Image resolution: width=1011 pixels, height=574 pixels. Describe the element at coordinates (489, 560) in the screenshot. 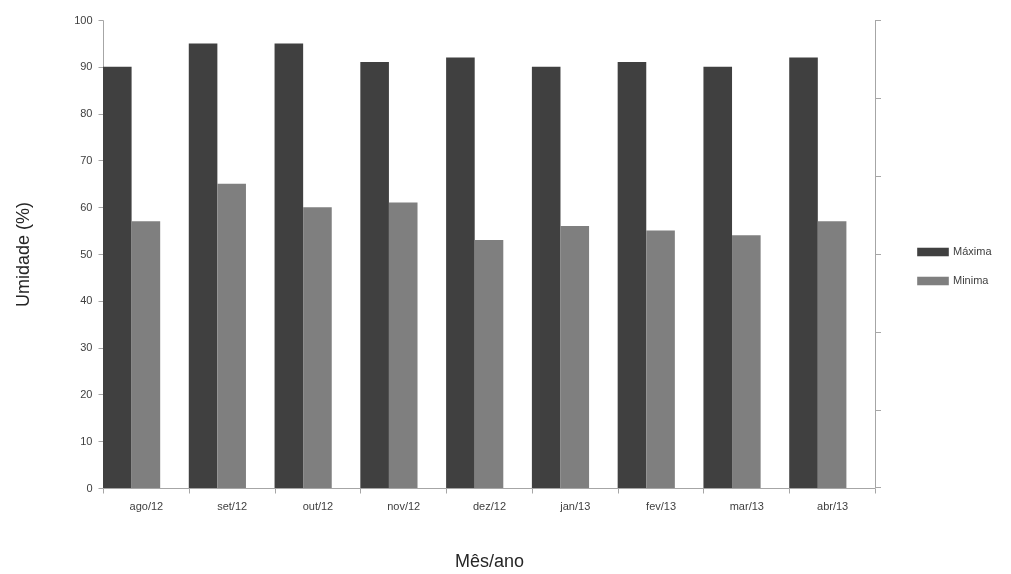

I see `x-axis-title: Mês/ano` at that location.